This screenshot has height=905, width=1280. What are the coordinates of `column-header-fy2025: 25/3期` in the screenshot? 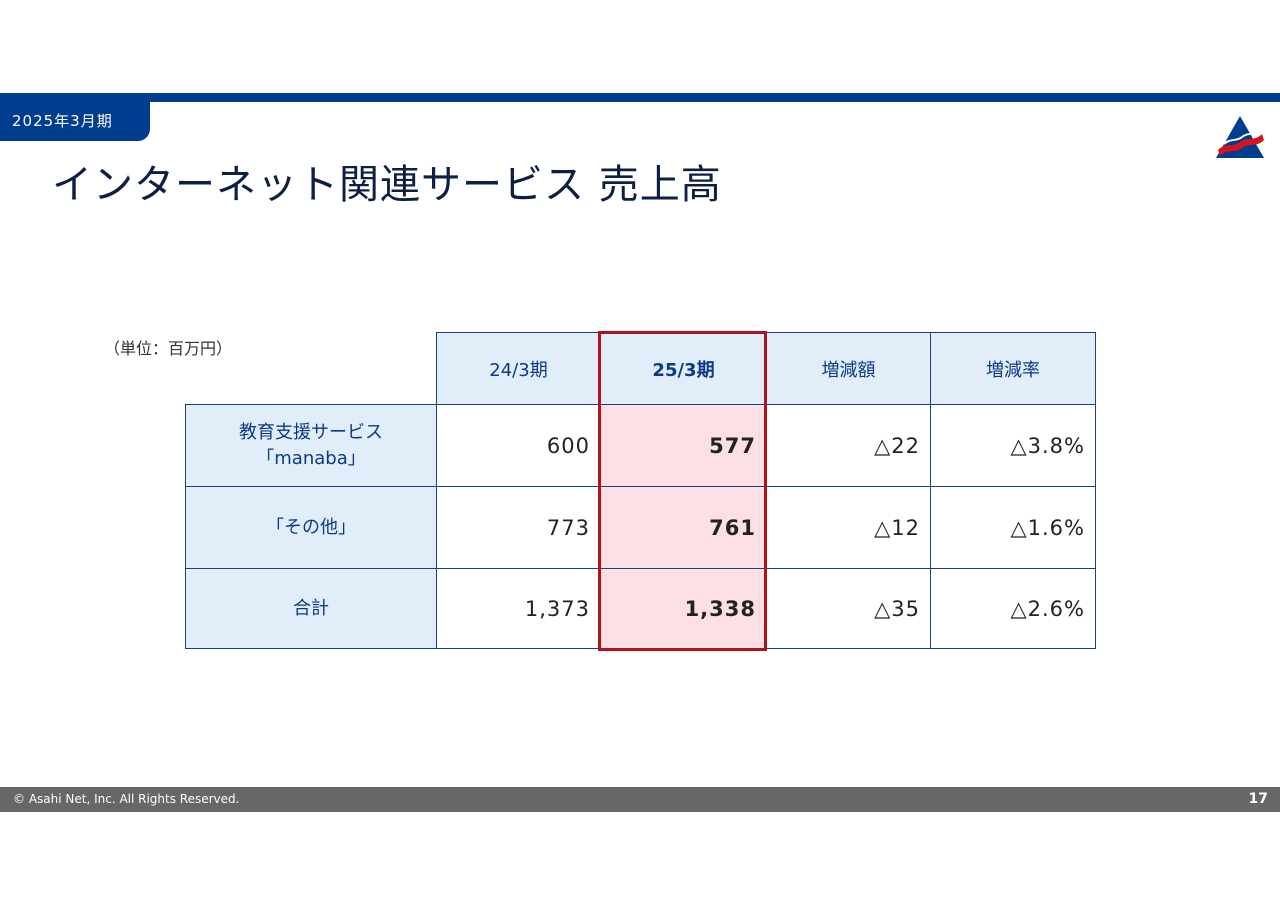 It's located at (683, 368).